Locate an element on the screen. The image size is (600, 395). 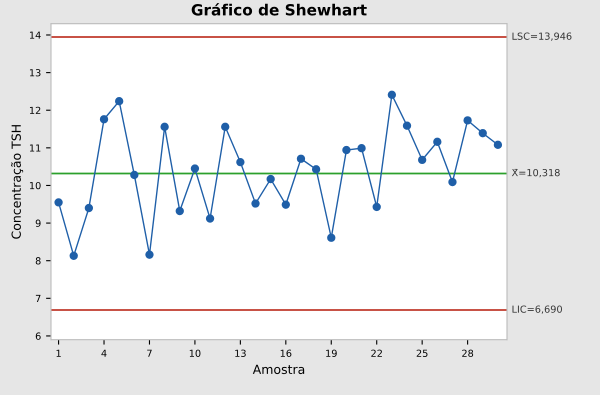
x-axis-title: Amostra is located at coordinates (278, 369).